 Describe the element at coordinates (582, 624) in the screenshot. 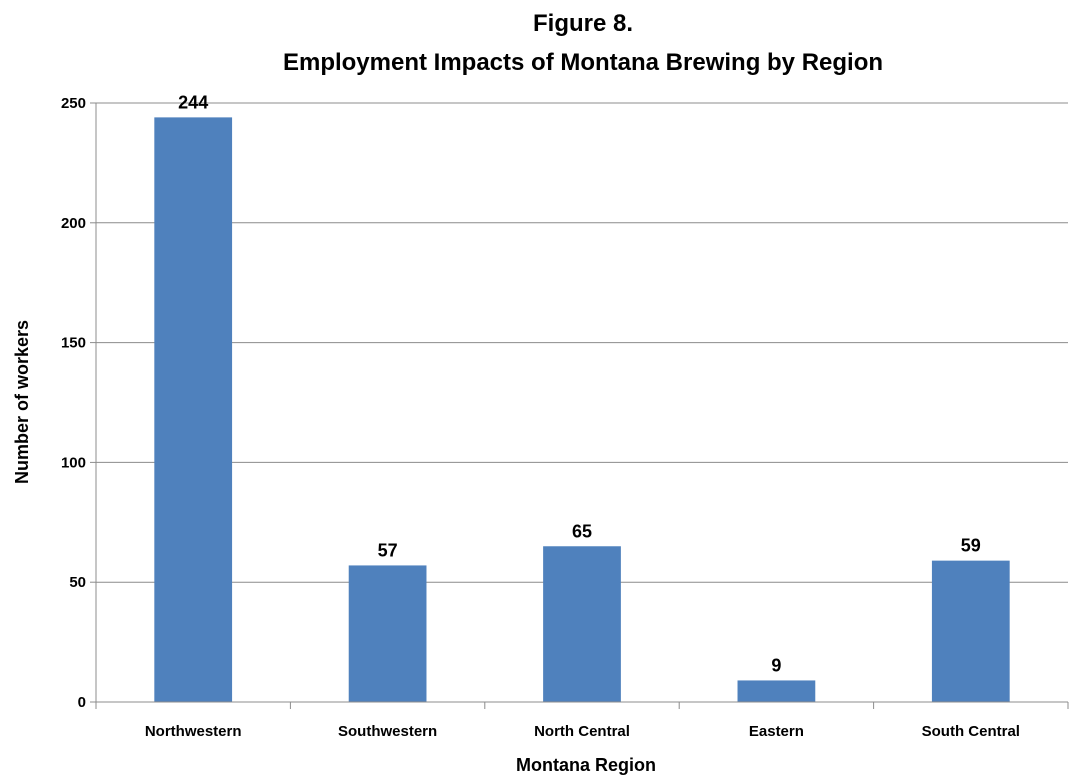

I see `bar-north-central` at that location.